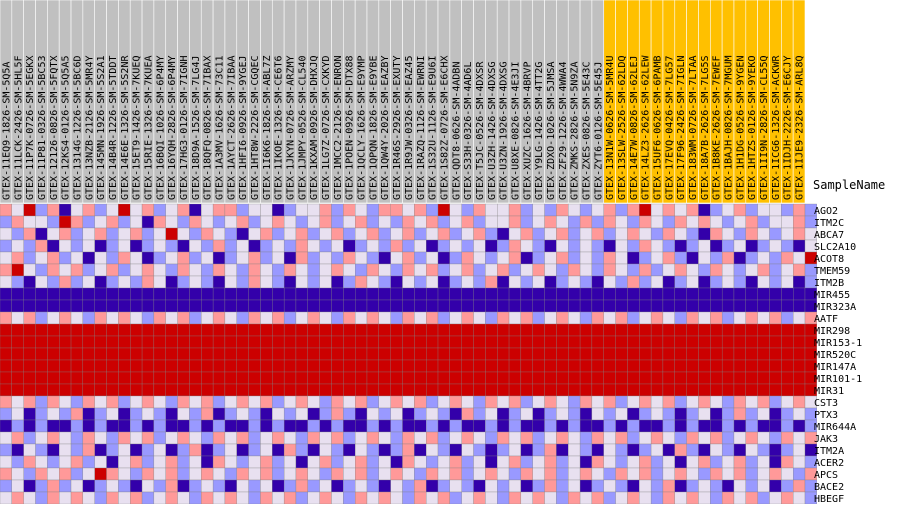 The height and width of the screenshot is (509, 911). I want to click on sample-name-label: GTEX-1IJE9-2326-SM-ARL8Q, so click(800, 128).